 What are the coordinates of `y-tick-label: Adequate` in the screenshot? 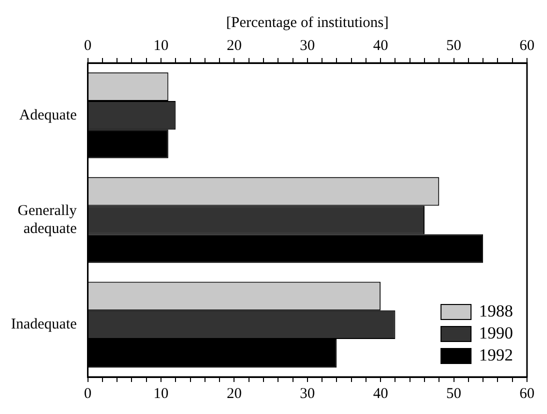 It's located at (48, 115).